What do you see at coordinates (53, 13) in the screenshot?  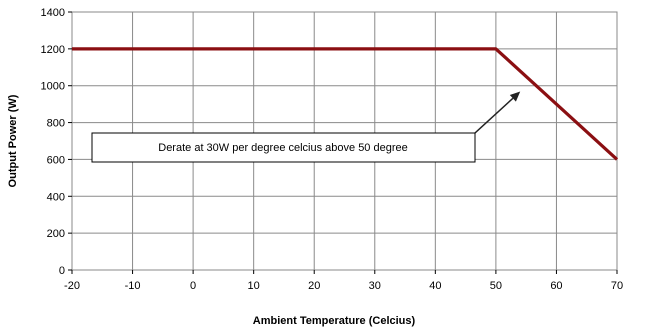 I see `y-tick-label: 1400` at bounding box center [53, 13].